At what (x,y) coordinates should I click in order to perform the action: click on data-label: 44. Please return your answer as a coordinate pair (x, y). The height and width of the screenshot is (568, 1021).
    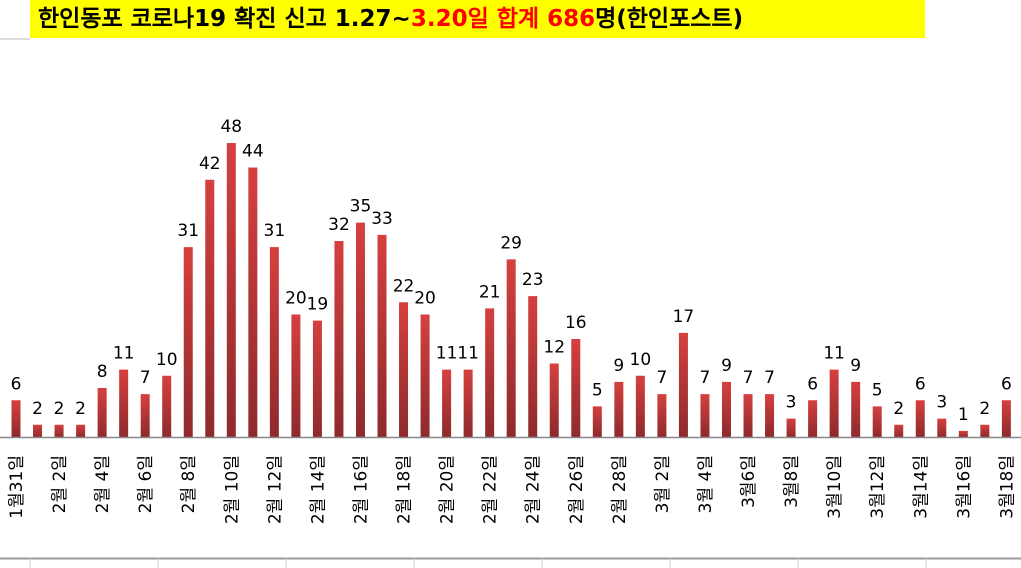
    Looking at the image, I should click on (253, 152).